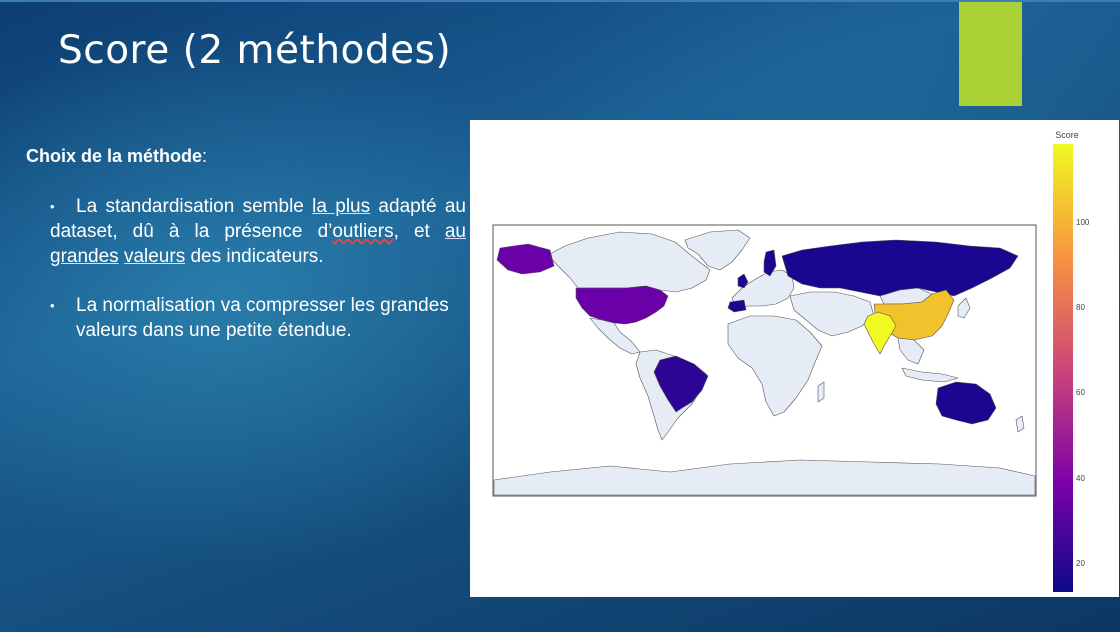 This screenshot has height=632, width=1120. Describe the element at coordinates (622, 305) in the screenshot. I see `usa-shape` at that location.